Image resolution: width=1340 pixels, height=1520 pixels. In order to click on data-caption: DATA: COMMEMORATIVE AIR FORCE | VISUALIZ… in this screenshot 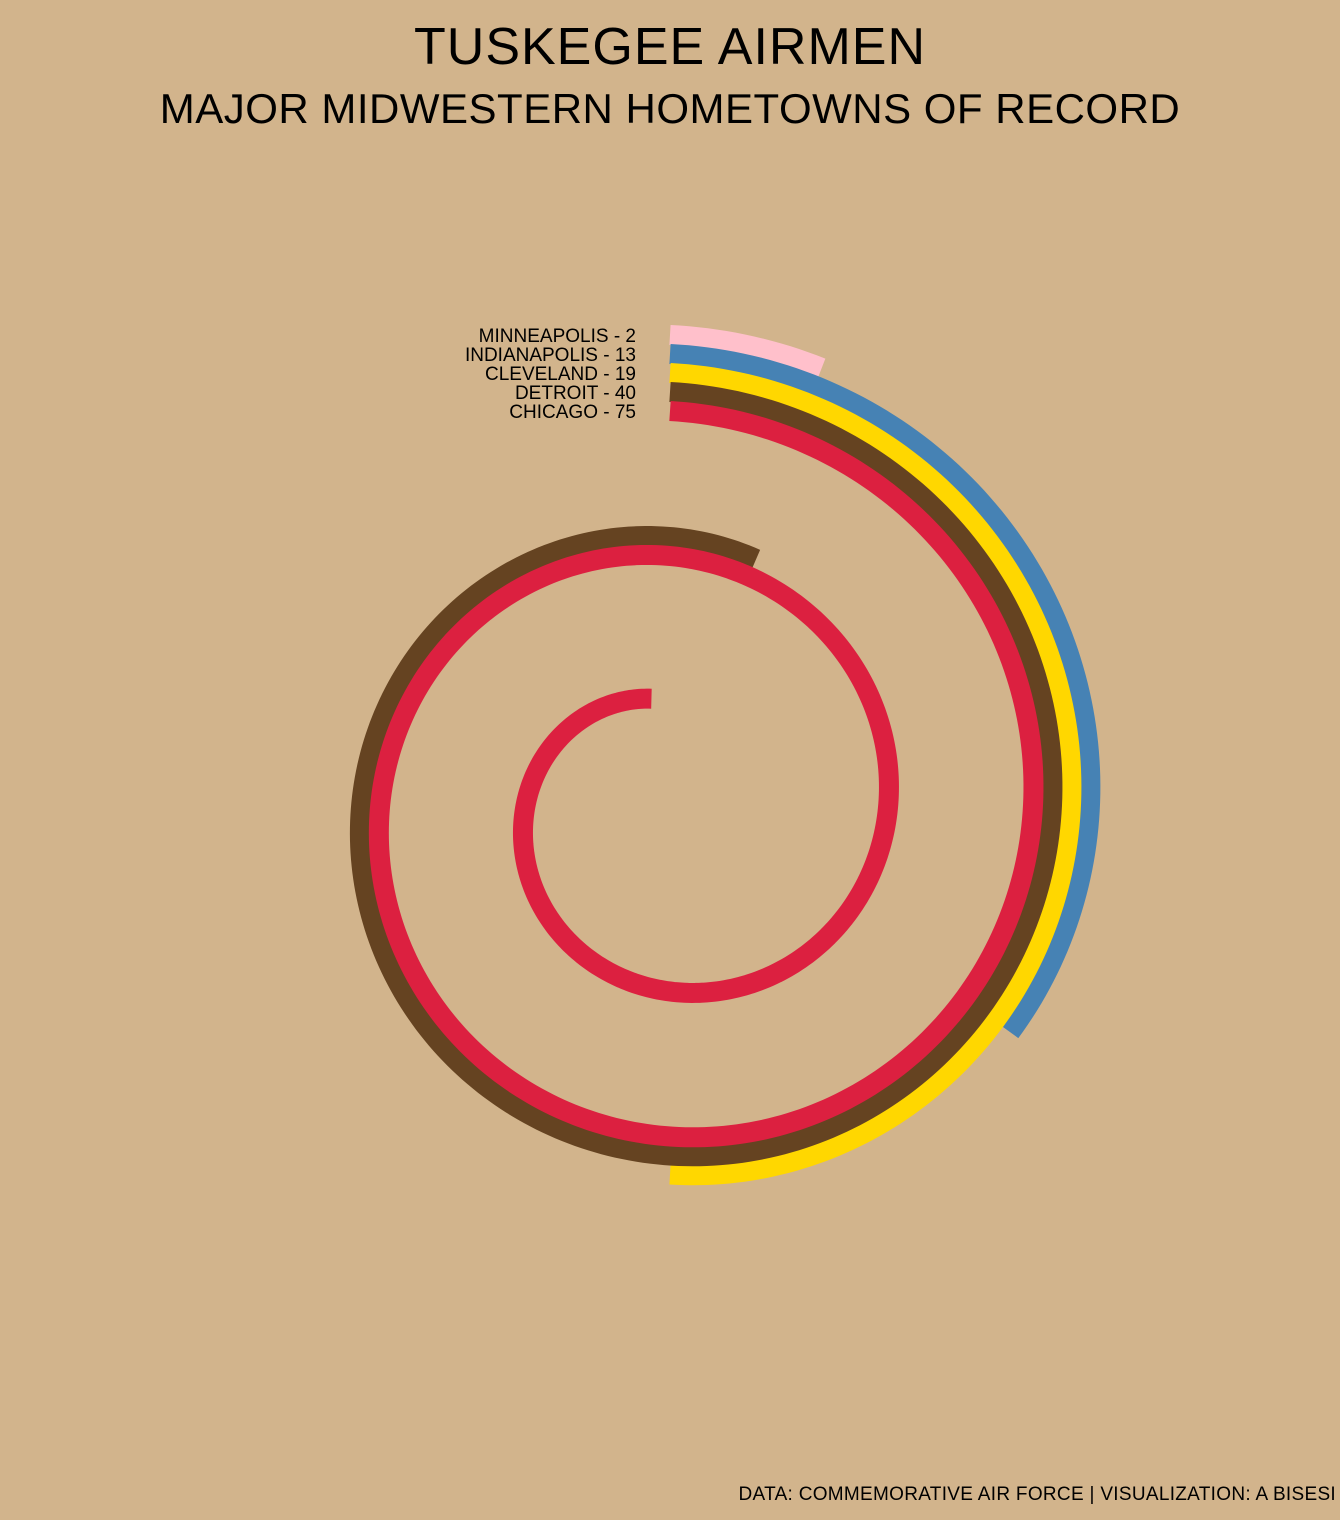, I will do `click(1037, 1494)`.